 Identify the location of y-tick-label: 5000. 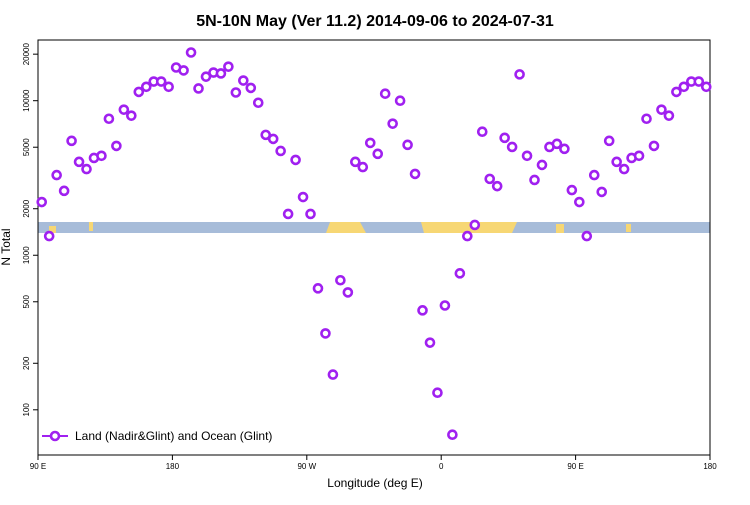
(26, 147).